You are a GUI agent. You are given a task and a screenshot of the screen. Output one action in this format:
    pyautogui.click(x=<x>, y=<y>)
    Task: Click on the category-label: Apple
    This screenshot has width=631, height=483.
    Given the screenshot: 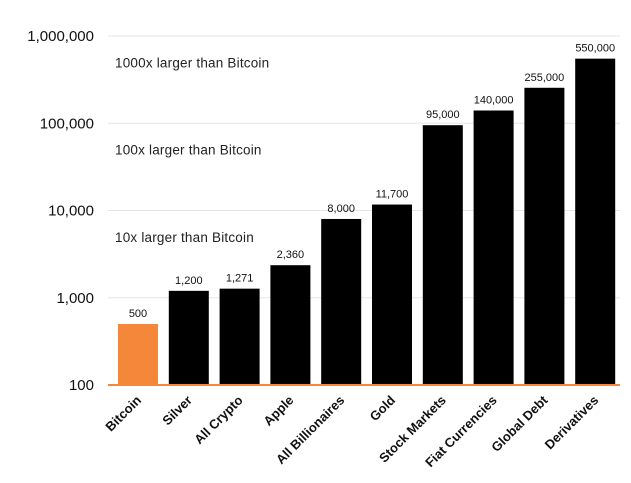 What is the action you would take?
    pyautogui.click(x=278, y=411)
    